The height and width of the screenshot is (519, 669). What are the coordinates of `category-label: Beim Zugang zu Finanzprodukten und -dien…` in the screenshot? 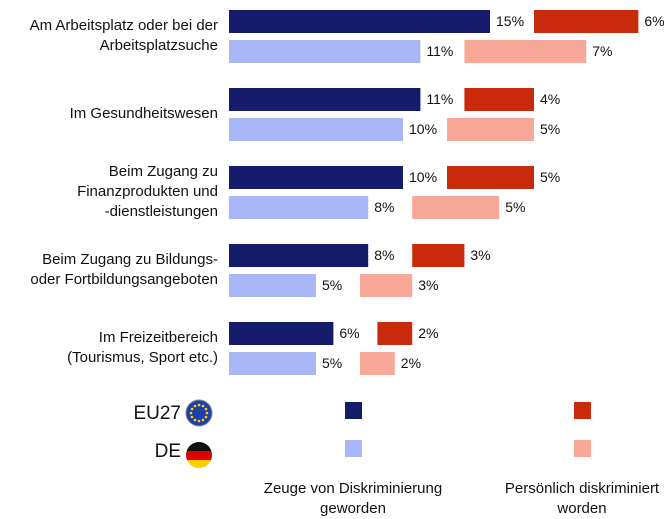 It's located at (147, 191).